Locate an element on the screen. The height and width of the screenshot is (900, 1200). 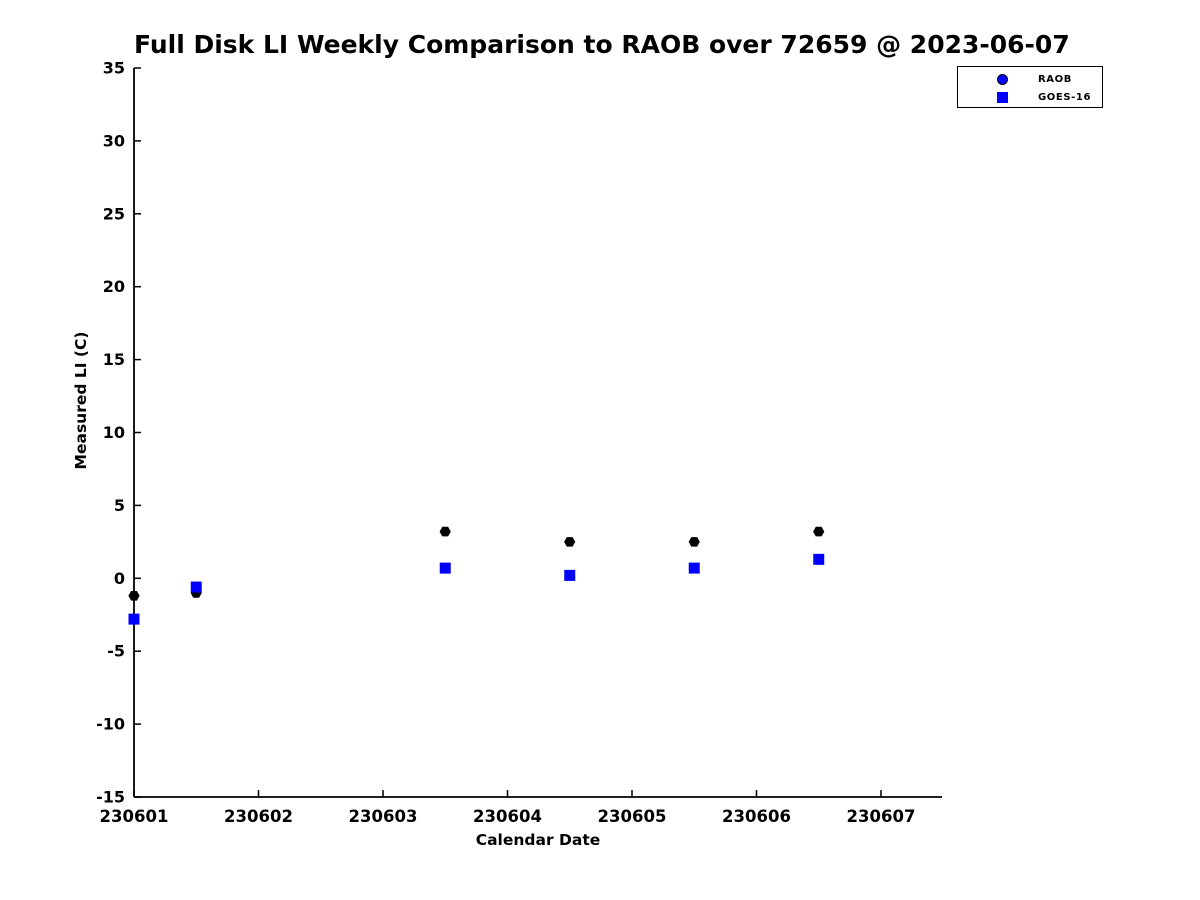
y-axis-label: Measured LI (C) is located at coordinates (81, 401).